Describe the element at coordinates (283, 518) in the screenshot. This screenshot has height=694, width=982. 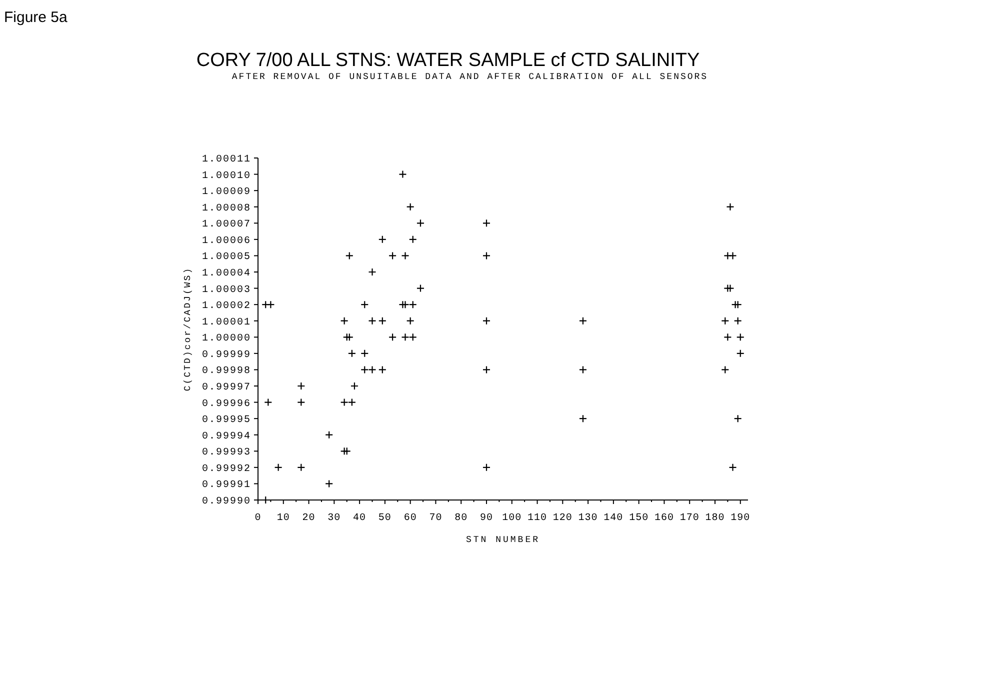
I see `x-tick-label: 10` at that location.